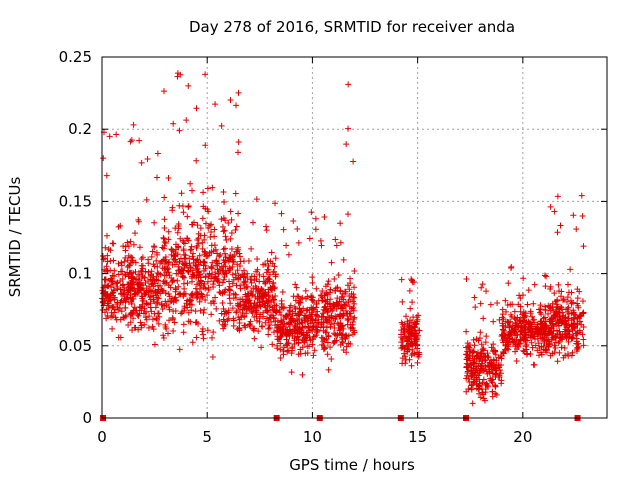 The width and height of the screenshot is (640, 480). Describe the element at coordinates (80, 129) in the screenshot. I see `y-tick-label: 0.2` at that location.